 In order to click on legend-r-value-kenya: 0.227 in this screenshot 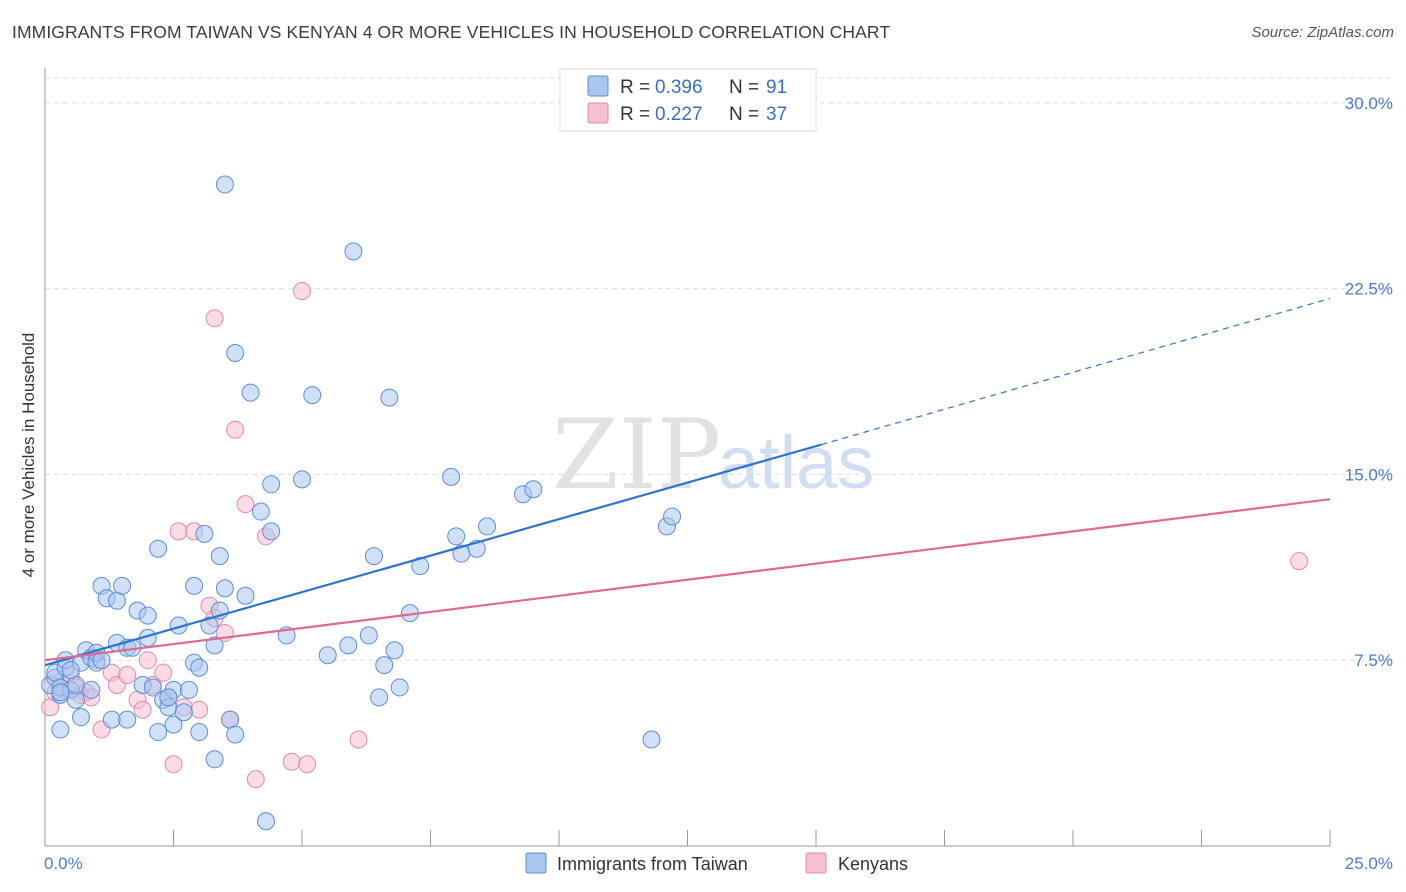, I will do `click(679, 114)`.